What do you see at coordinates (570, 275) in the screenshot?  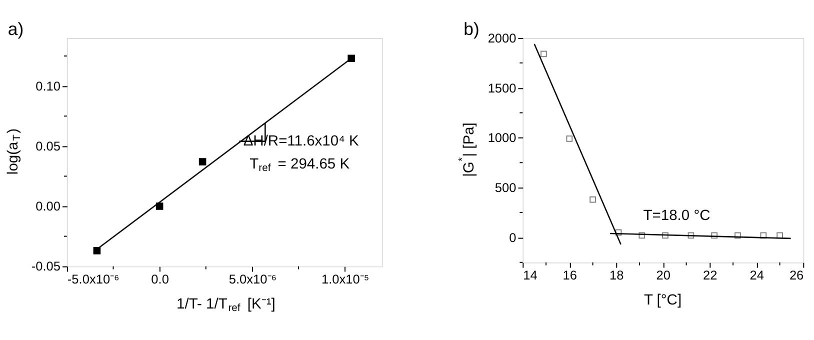 I see `x-tick-label: 16` at bounding box center [570, 275].